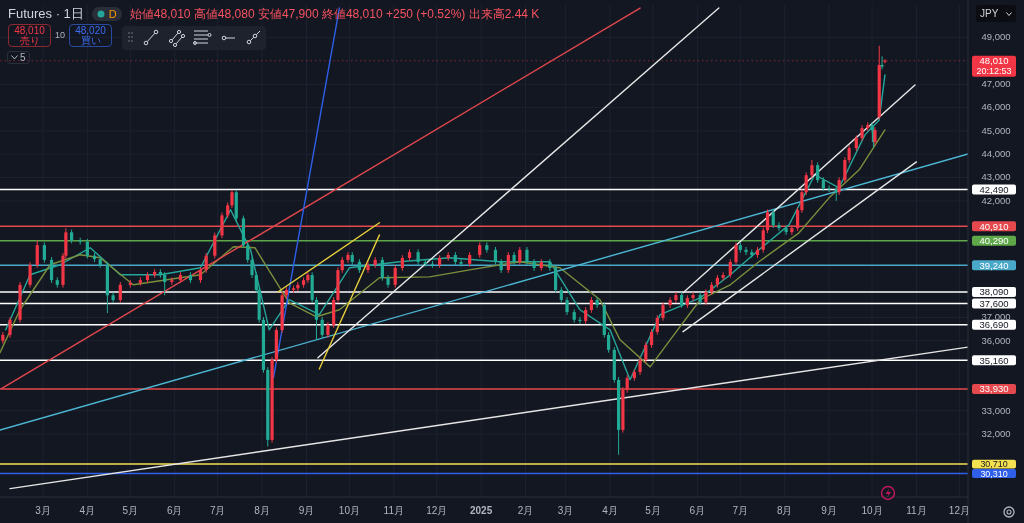 This screenshot has width=1024, height=523. I want to click on annotation: 売り, so click(29, 40).